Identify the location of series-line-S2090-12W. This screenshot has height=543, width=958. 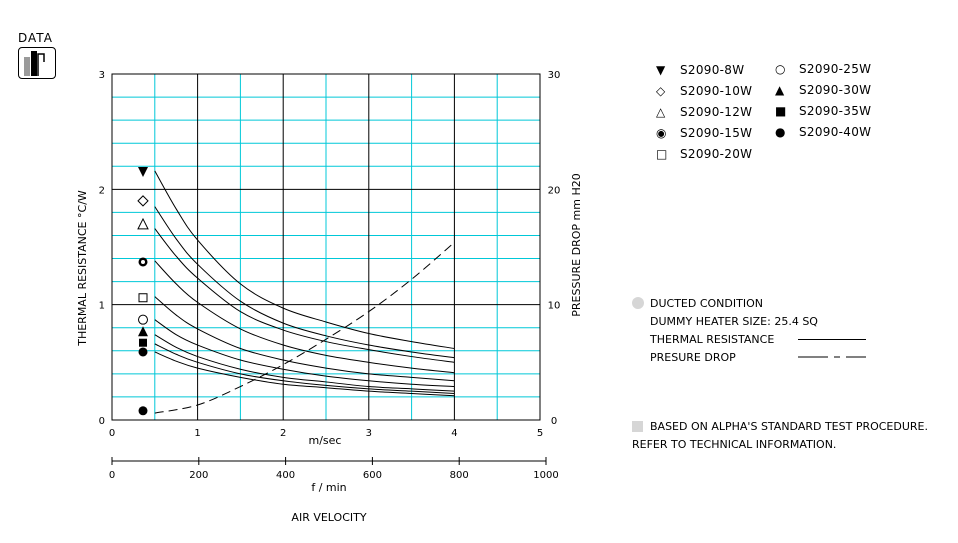
(304, 295).